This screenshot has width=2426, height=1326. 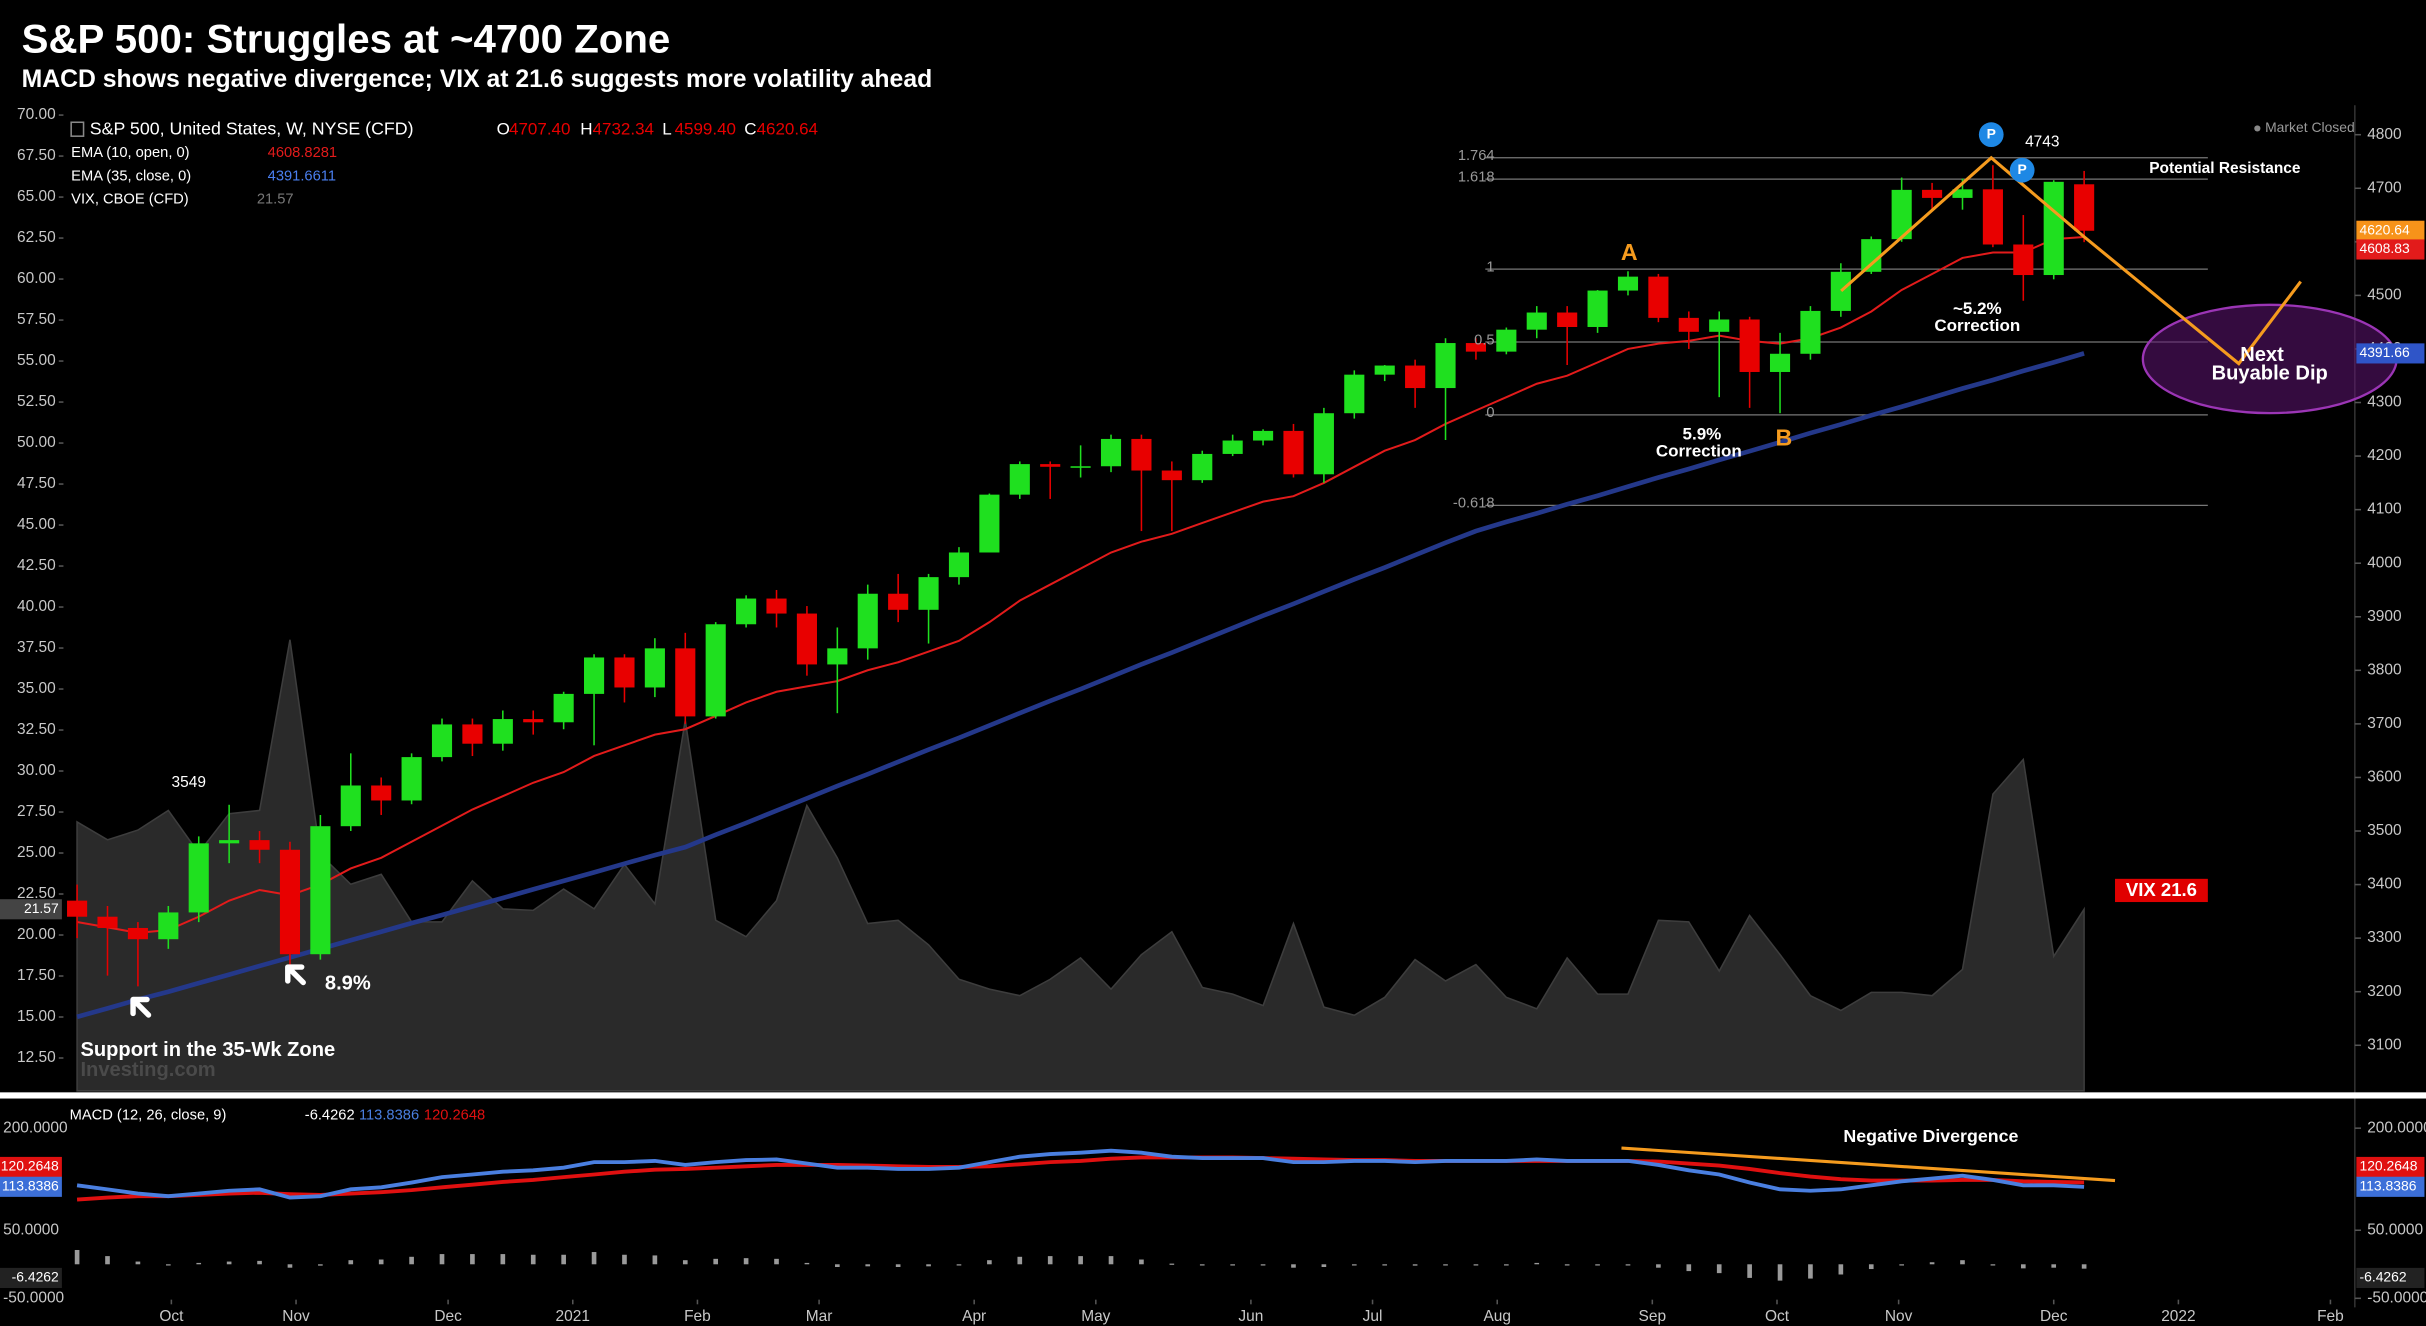 What do you see at coordinates (1784, 438) in the screenshot?
I see `point-label: B` at bounding box center [1784, 438].